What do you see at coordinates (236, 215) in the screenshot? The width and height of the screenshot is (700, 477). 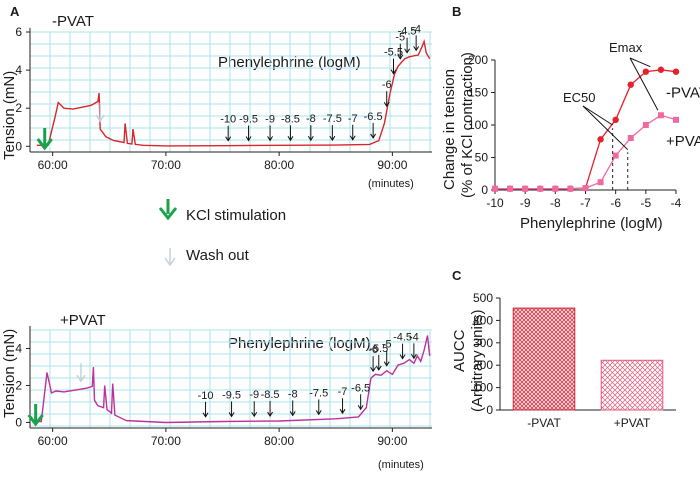 I see `kcl-stimulation-label: KCl stimulation` at bounding box center [236, 215].